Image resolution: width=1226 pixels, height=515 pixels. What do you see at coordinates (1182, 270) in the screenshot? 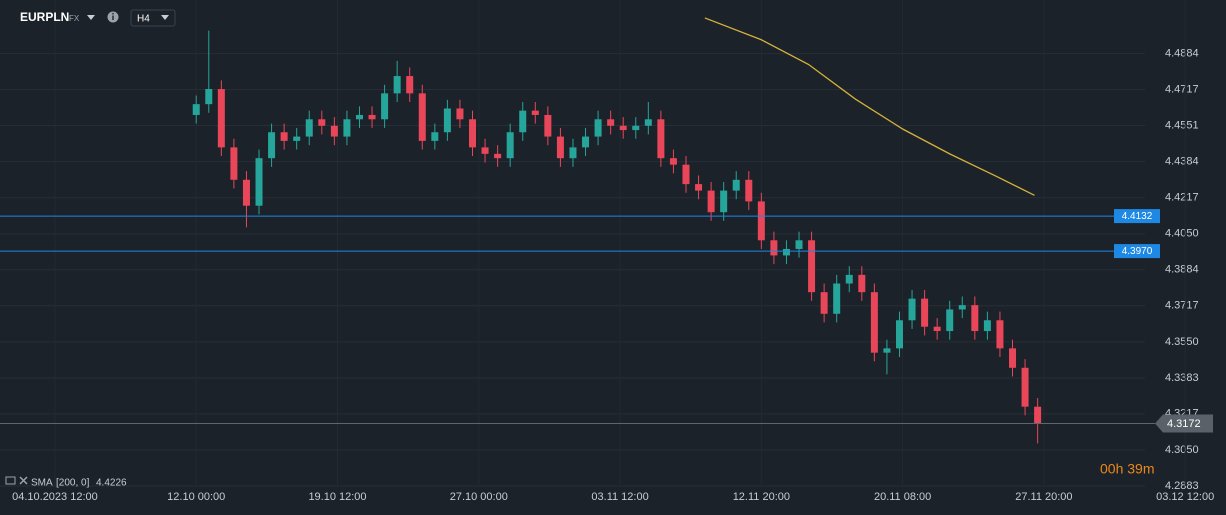
I see `y-tick-label: 4.3884` at bounding box center [1182, 270].